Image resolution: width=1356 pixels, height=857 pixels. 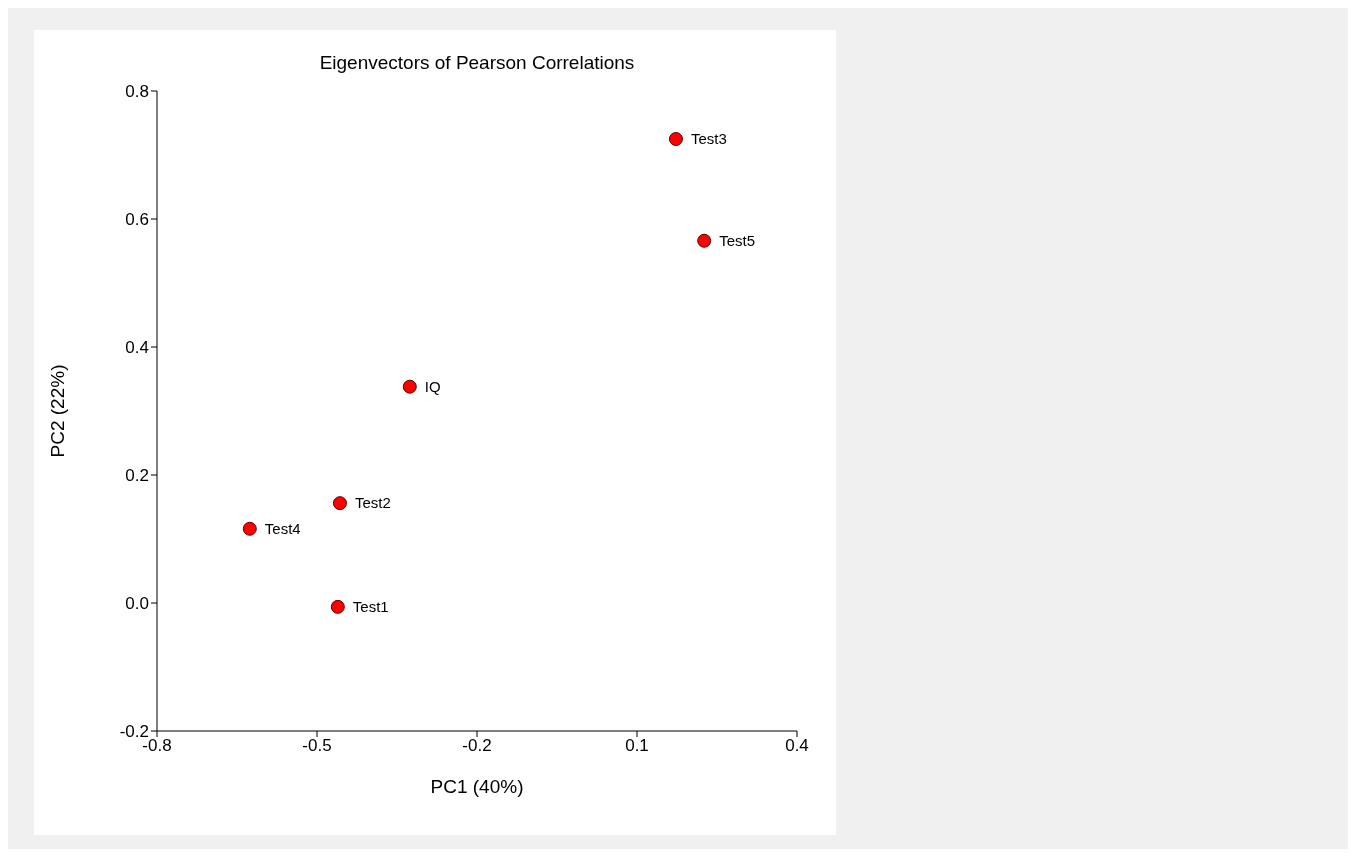 What do you see at coordinates (708, 138) in the screenshot?
I see `series-label: Test3` at bounding box center [708, 138].